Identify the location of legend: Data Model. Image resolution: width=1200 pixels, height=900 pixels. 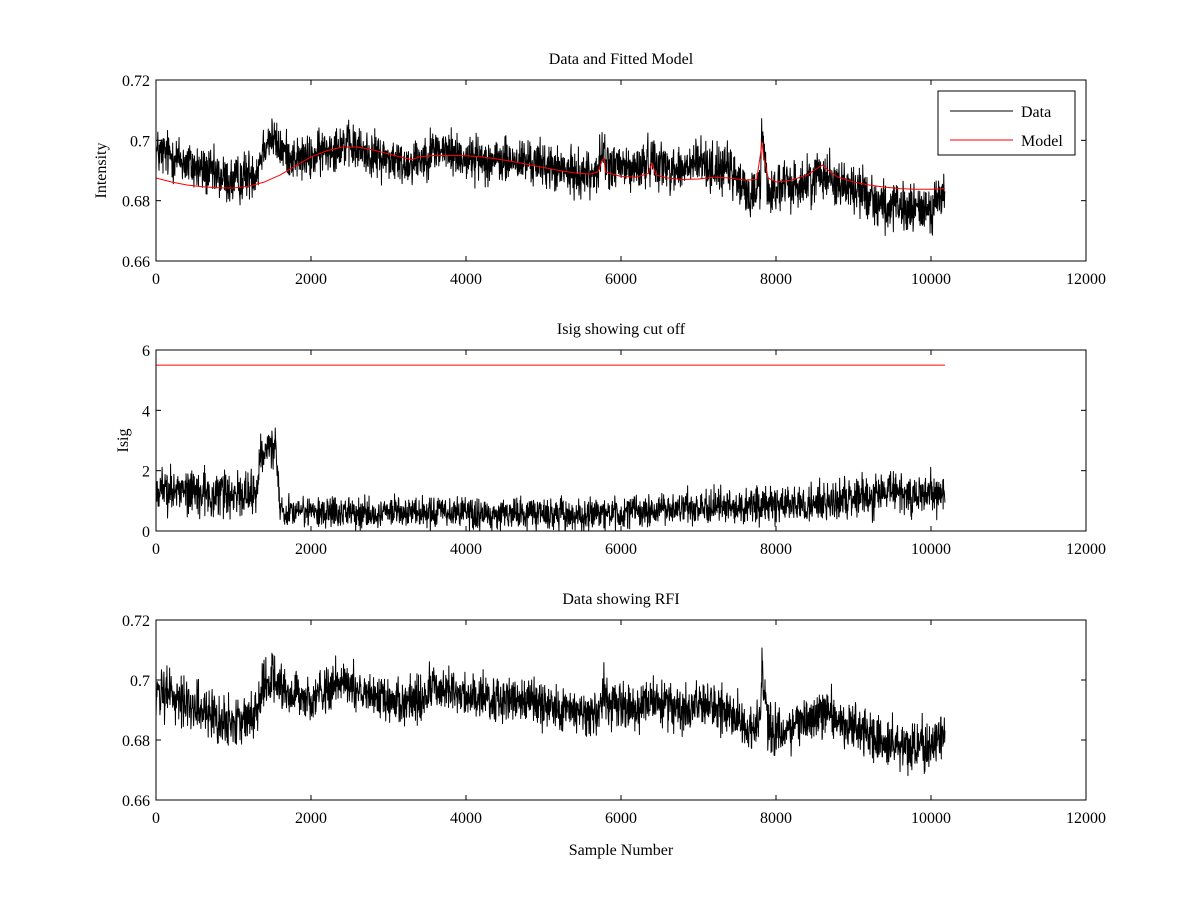
(1006, 123).